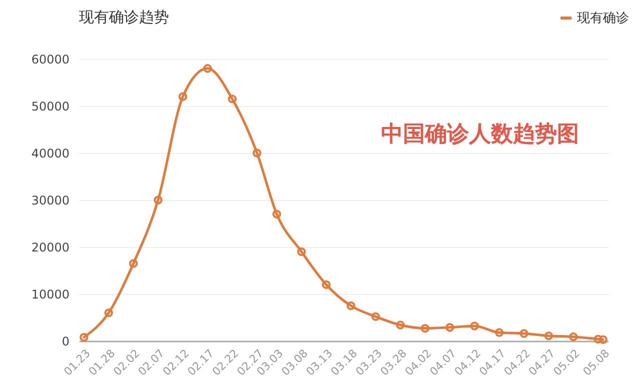 This screenshot has width=640, height=383. Describe the element at coordinates (50, 107) in the screenshot. I see `y-tick-label: 50000` at that location.